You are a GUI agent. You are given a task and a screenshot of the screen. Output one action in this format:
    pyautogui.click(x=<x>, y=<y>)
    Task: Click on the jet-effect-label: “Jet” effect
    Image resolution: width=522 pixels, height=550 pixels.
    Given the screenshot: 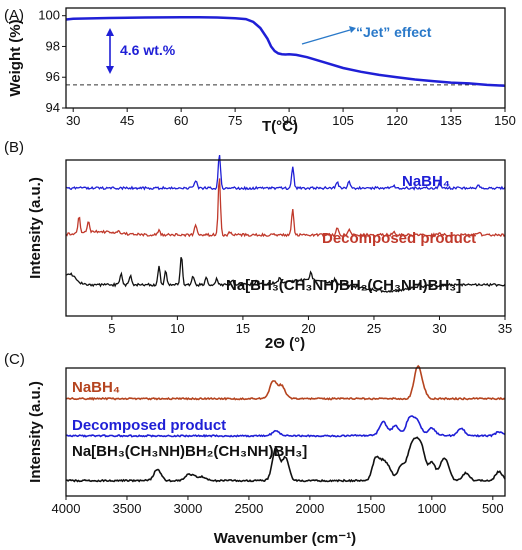 What is the action you would take?
    pyautogui.click(x=394, y=32)
    